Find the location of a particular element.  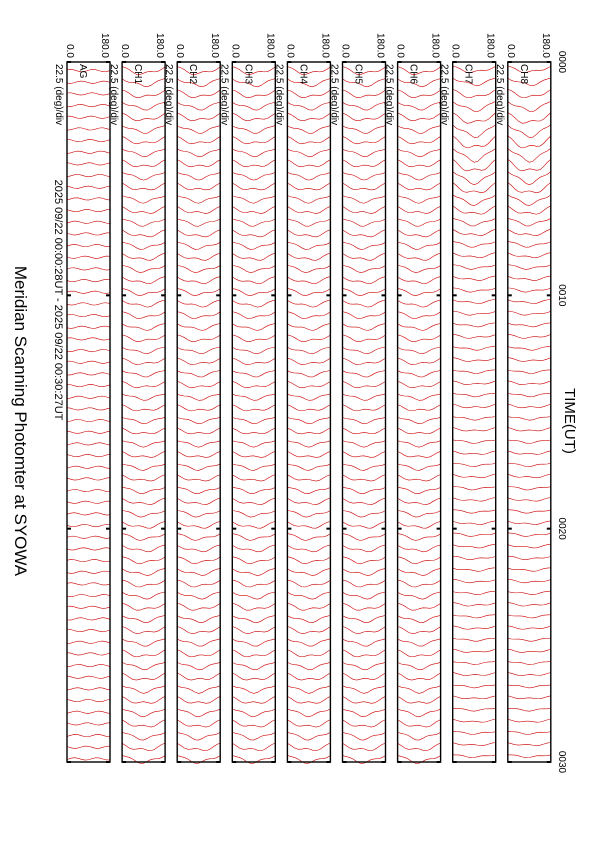

channel-label: CH6 is located at coordinates (413, 74).